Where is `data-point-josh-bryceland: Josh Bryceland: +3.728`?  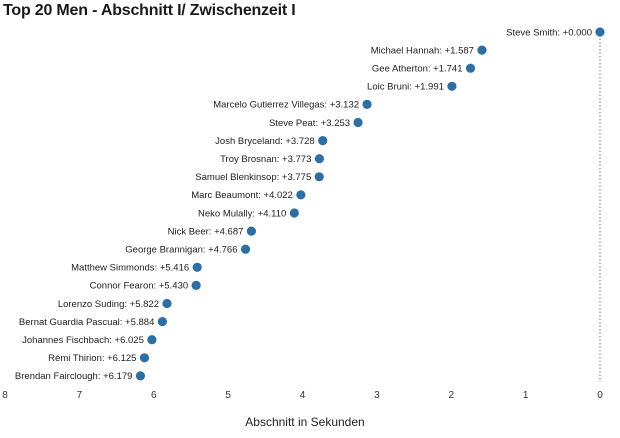
data-point-josh-bryceland: Josh Bryceland: +3.728 is located at coordinates (271, 141).